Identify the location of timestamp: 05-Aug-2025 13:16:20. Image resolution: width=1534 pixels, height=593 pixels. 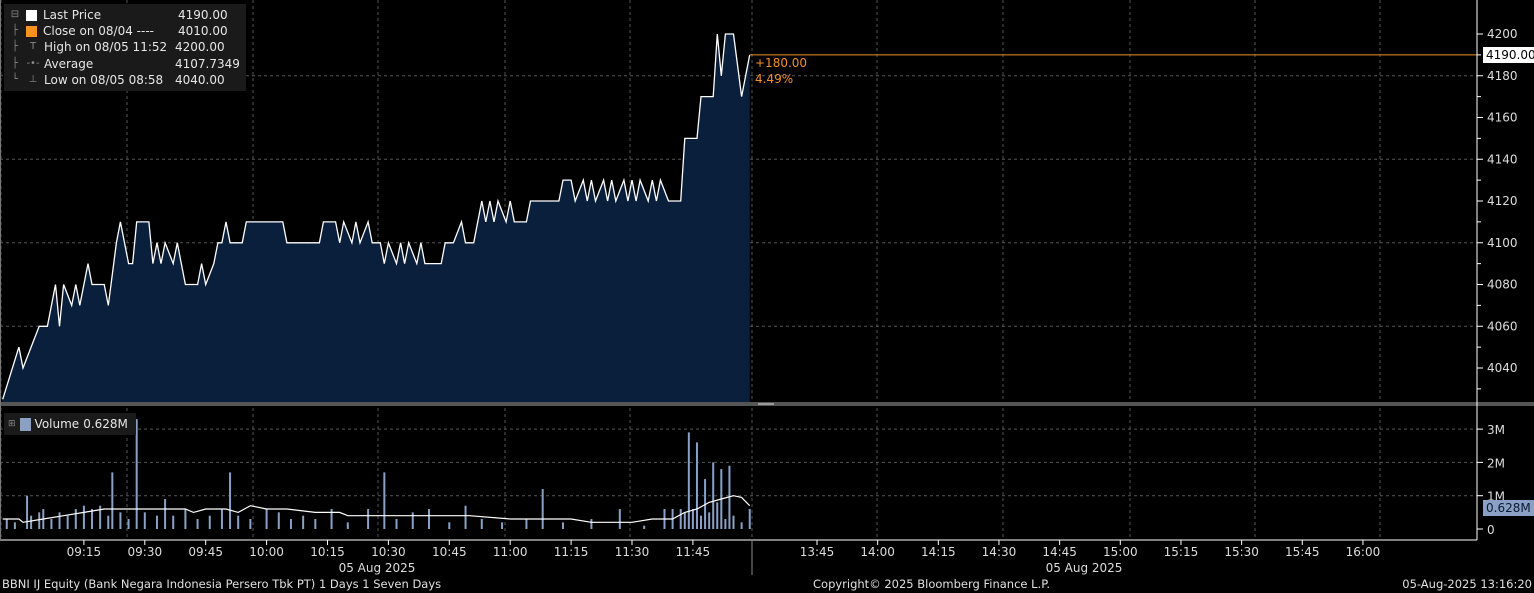
(1467, 584).